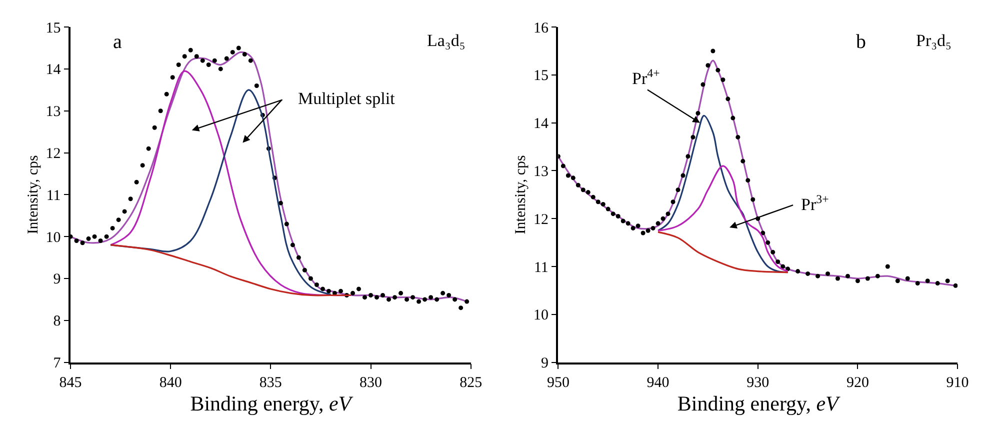 This screenshot has width=982, height=434. I want to click on x-tick-label: 910, so click(957, 383).